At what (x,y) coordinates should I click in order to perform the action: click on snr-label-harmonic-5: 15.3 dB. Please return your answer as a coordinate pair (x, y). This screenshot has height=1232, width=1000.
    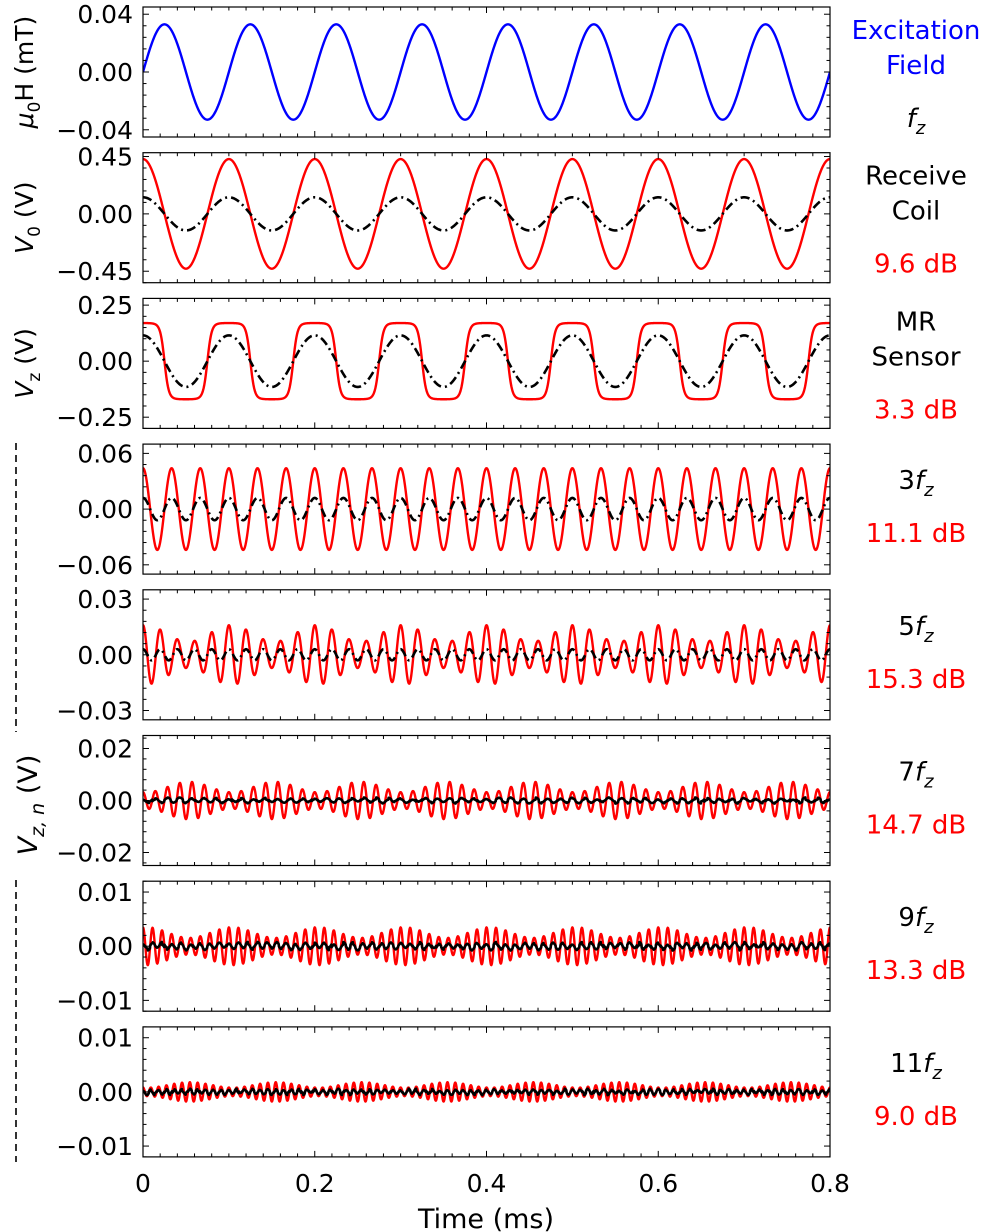
    Looking at the image, I should click on (916, 680).